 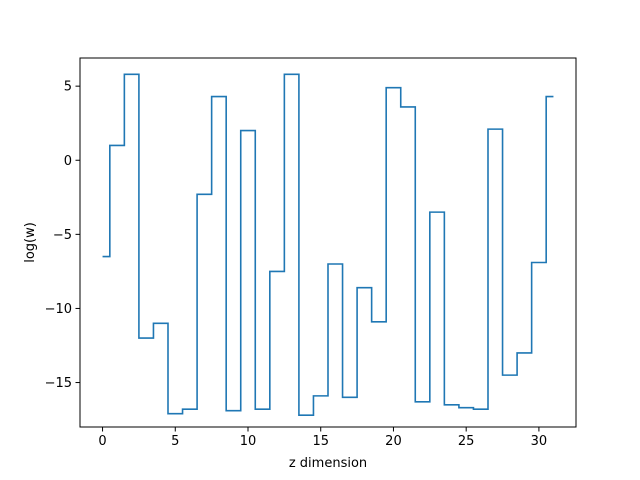 I want to click on y-tick-label: 5, so click(x=68, y=87).